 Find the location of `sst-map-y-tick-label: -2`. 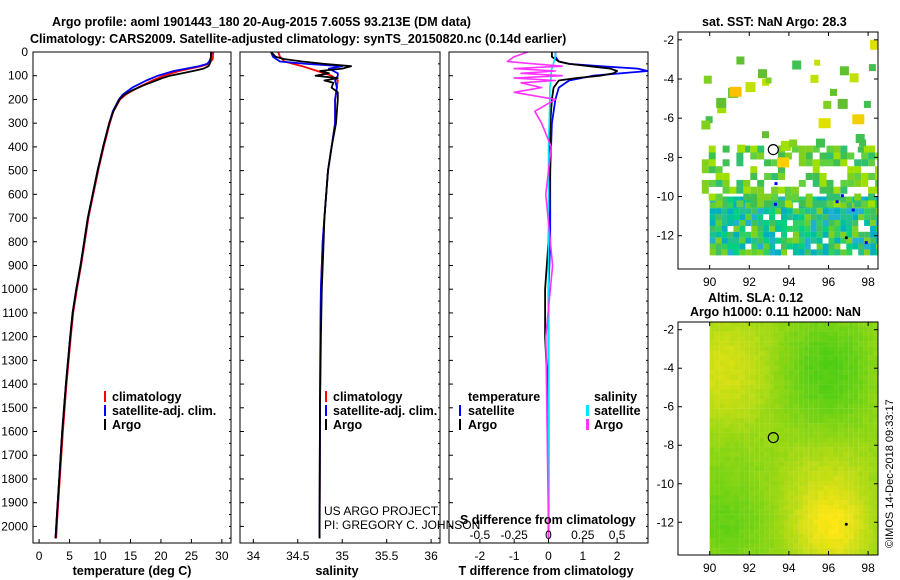

sst-map-y-tick-label: -2 is located at coordinates (668, 40).